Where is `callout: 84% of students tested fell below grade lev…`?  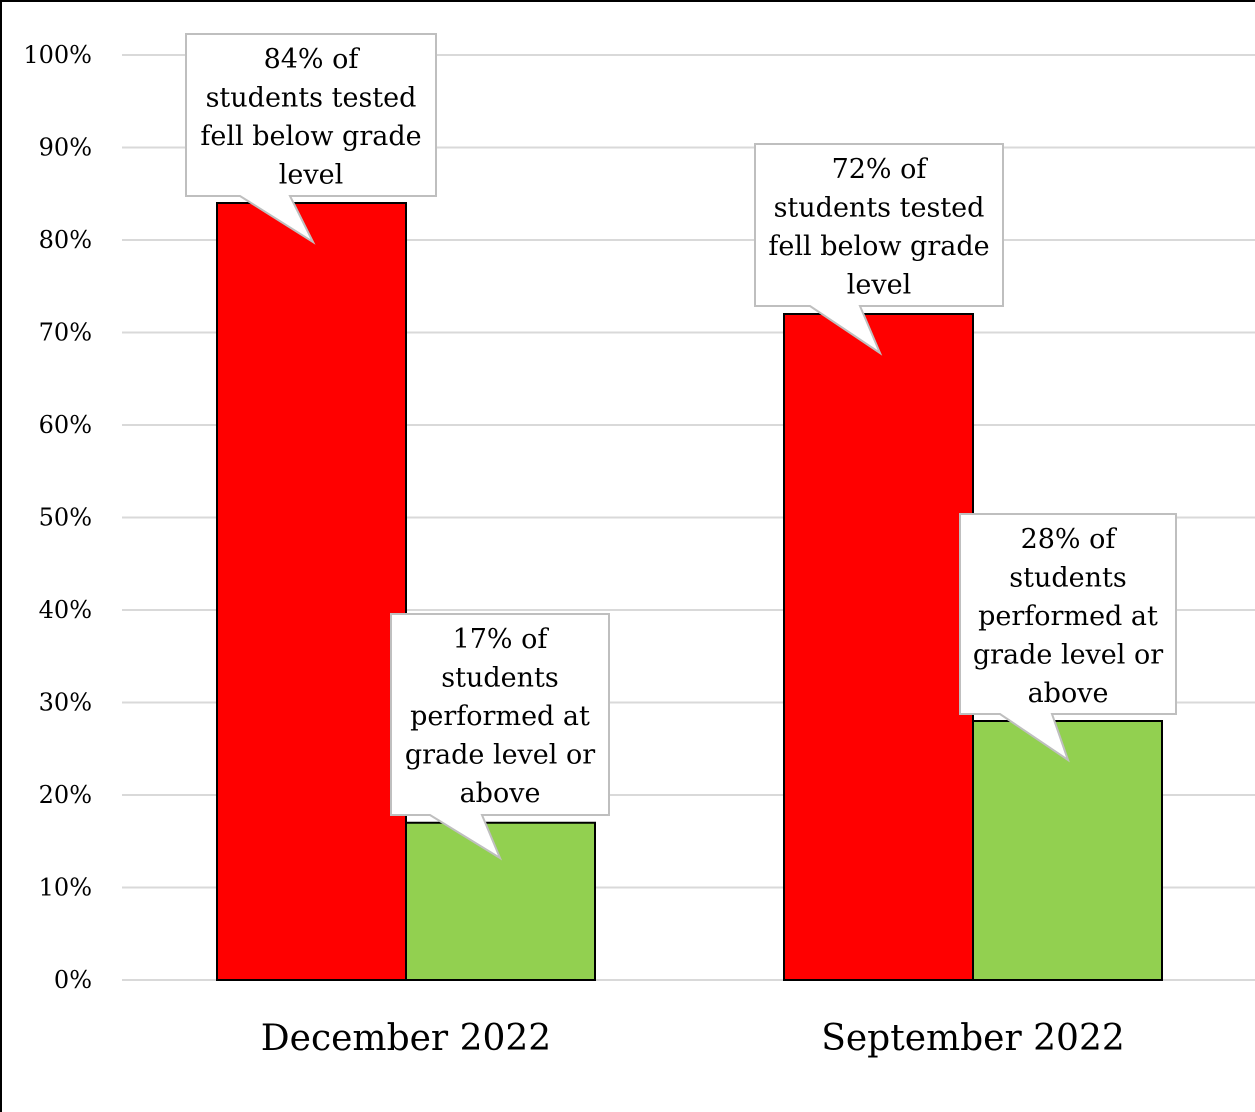 callout: 84% of students tested fell below grade lev… is located at coordinates (311, 139).